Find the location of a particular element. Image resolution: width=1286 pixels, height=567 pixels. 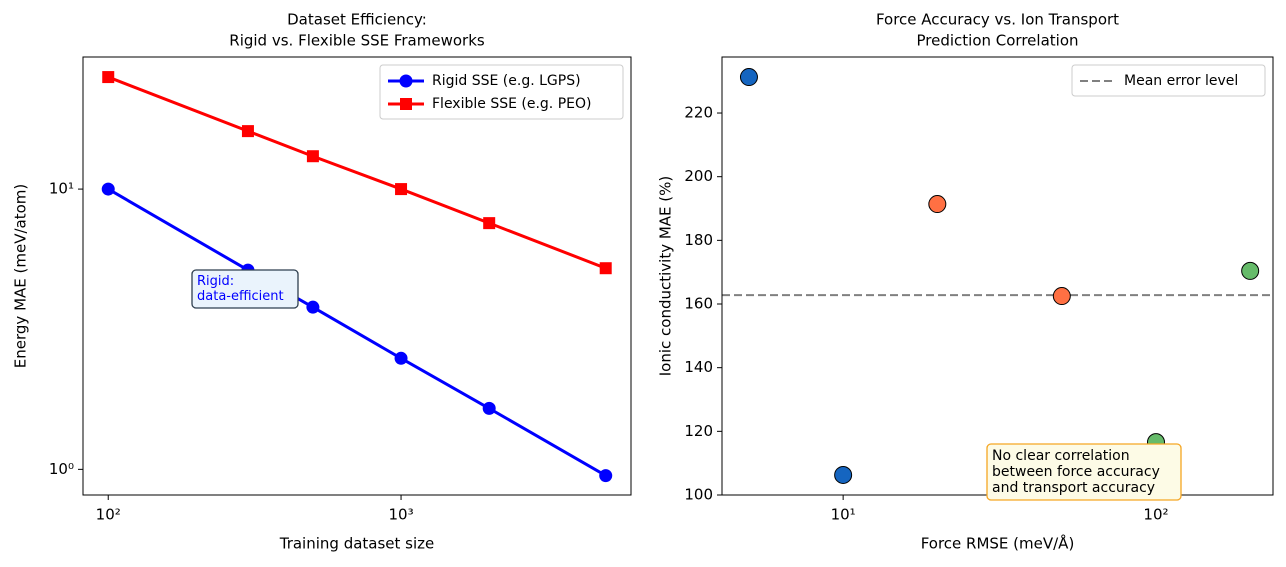

legend: Mean error level is located at coordinates (1168, 80).